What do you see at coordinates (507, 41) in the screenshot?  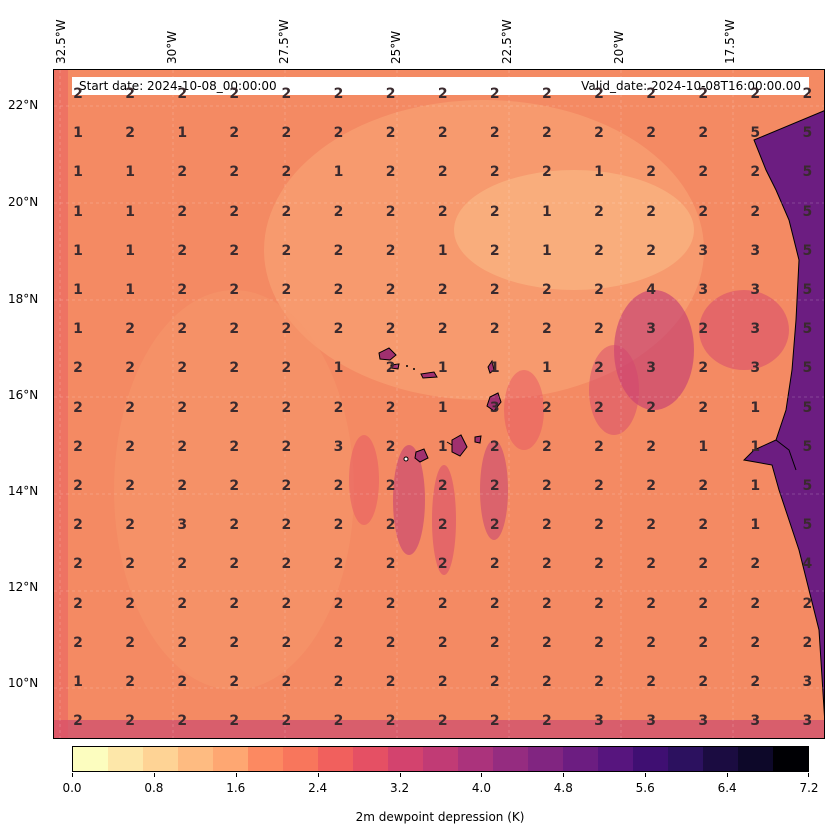 I see `lon-tick-label: 22.5°W` at bounding box center [507, 41].